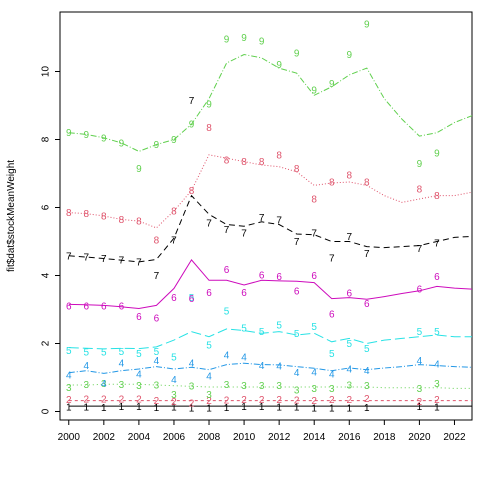 This screenshot has width=480, height=480. I want to click on y-tick-label: 0, so click(46, 411).